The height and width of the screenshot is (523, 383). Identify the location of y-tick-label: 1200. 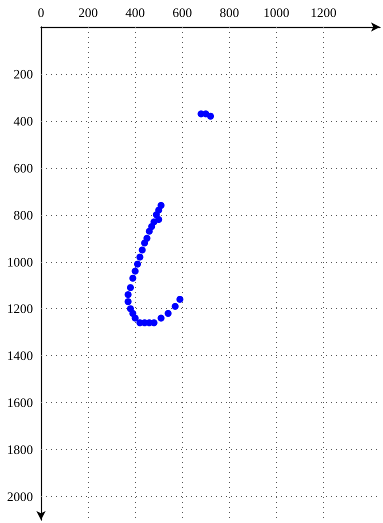
(20, 308).